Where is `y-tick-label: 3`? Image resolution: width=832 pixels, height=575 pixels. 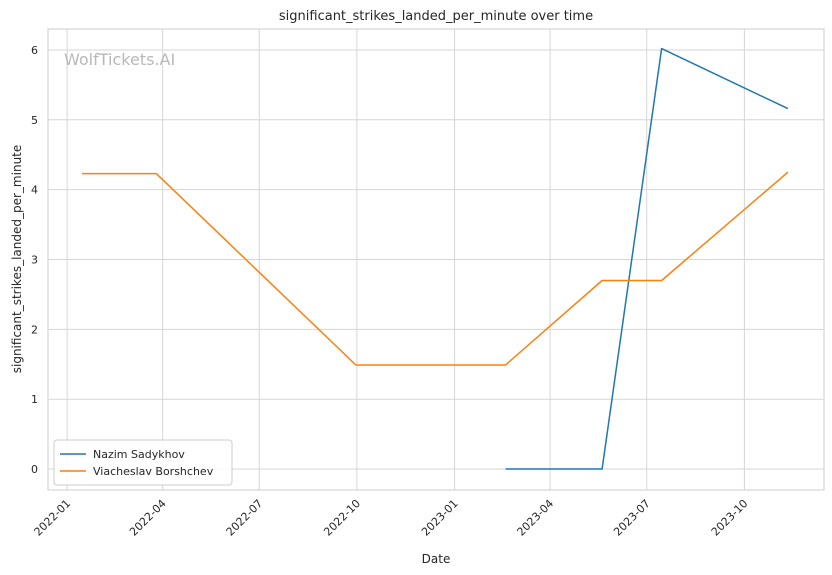
y-tick-label: 3 is located at coordinates (34, 260).